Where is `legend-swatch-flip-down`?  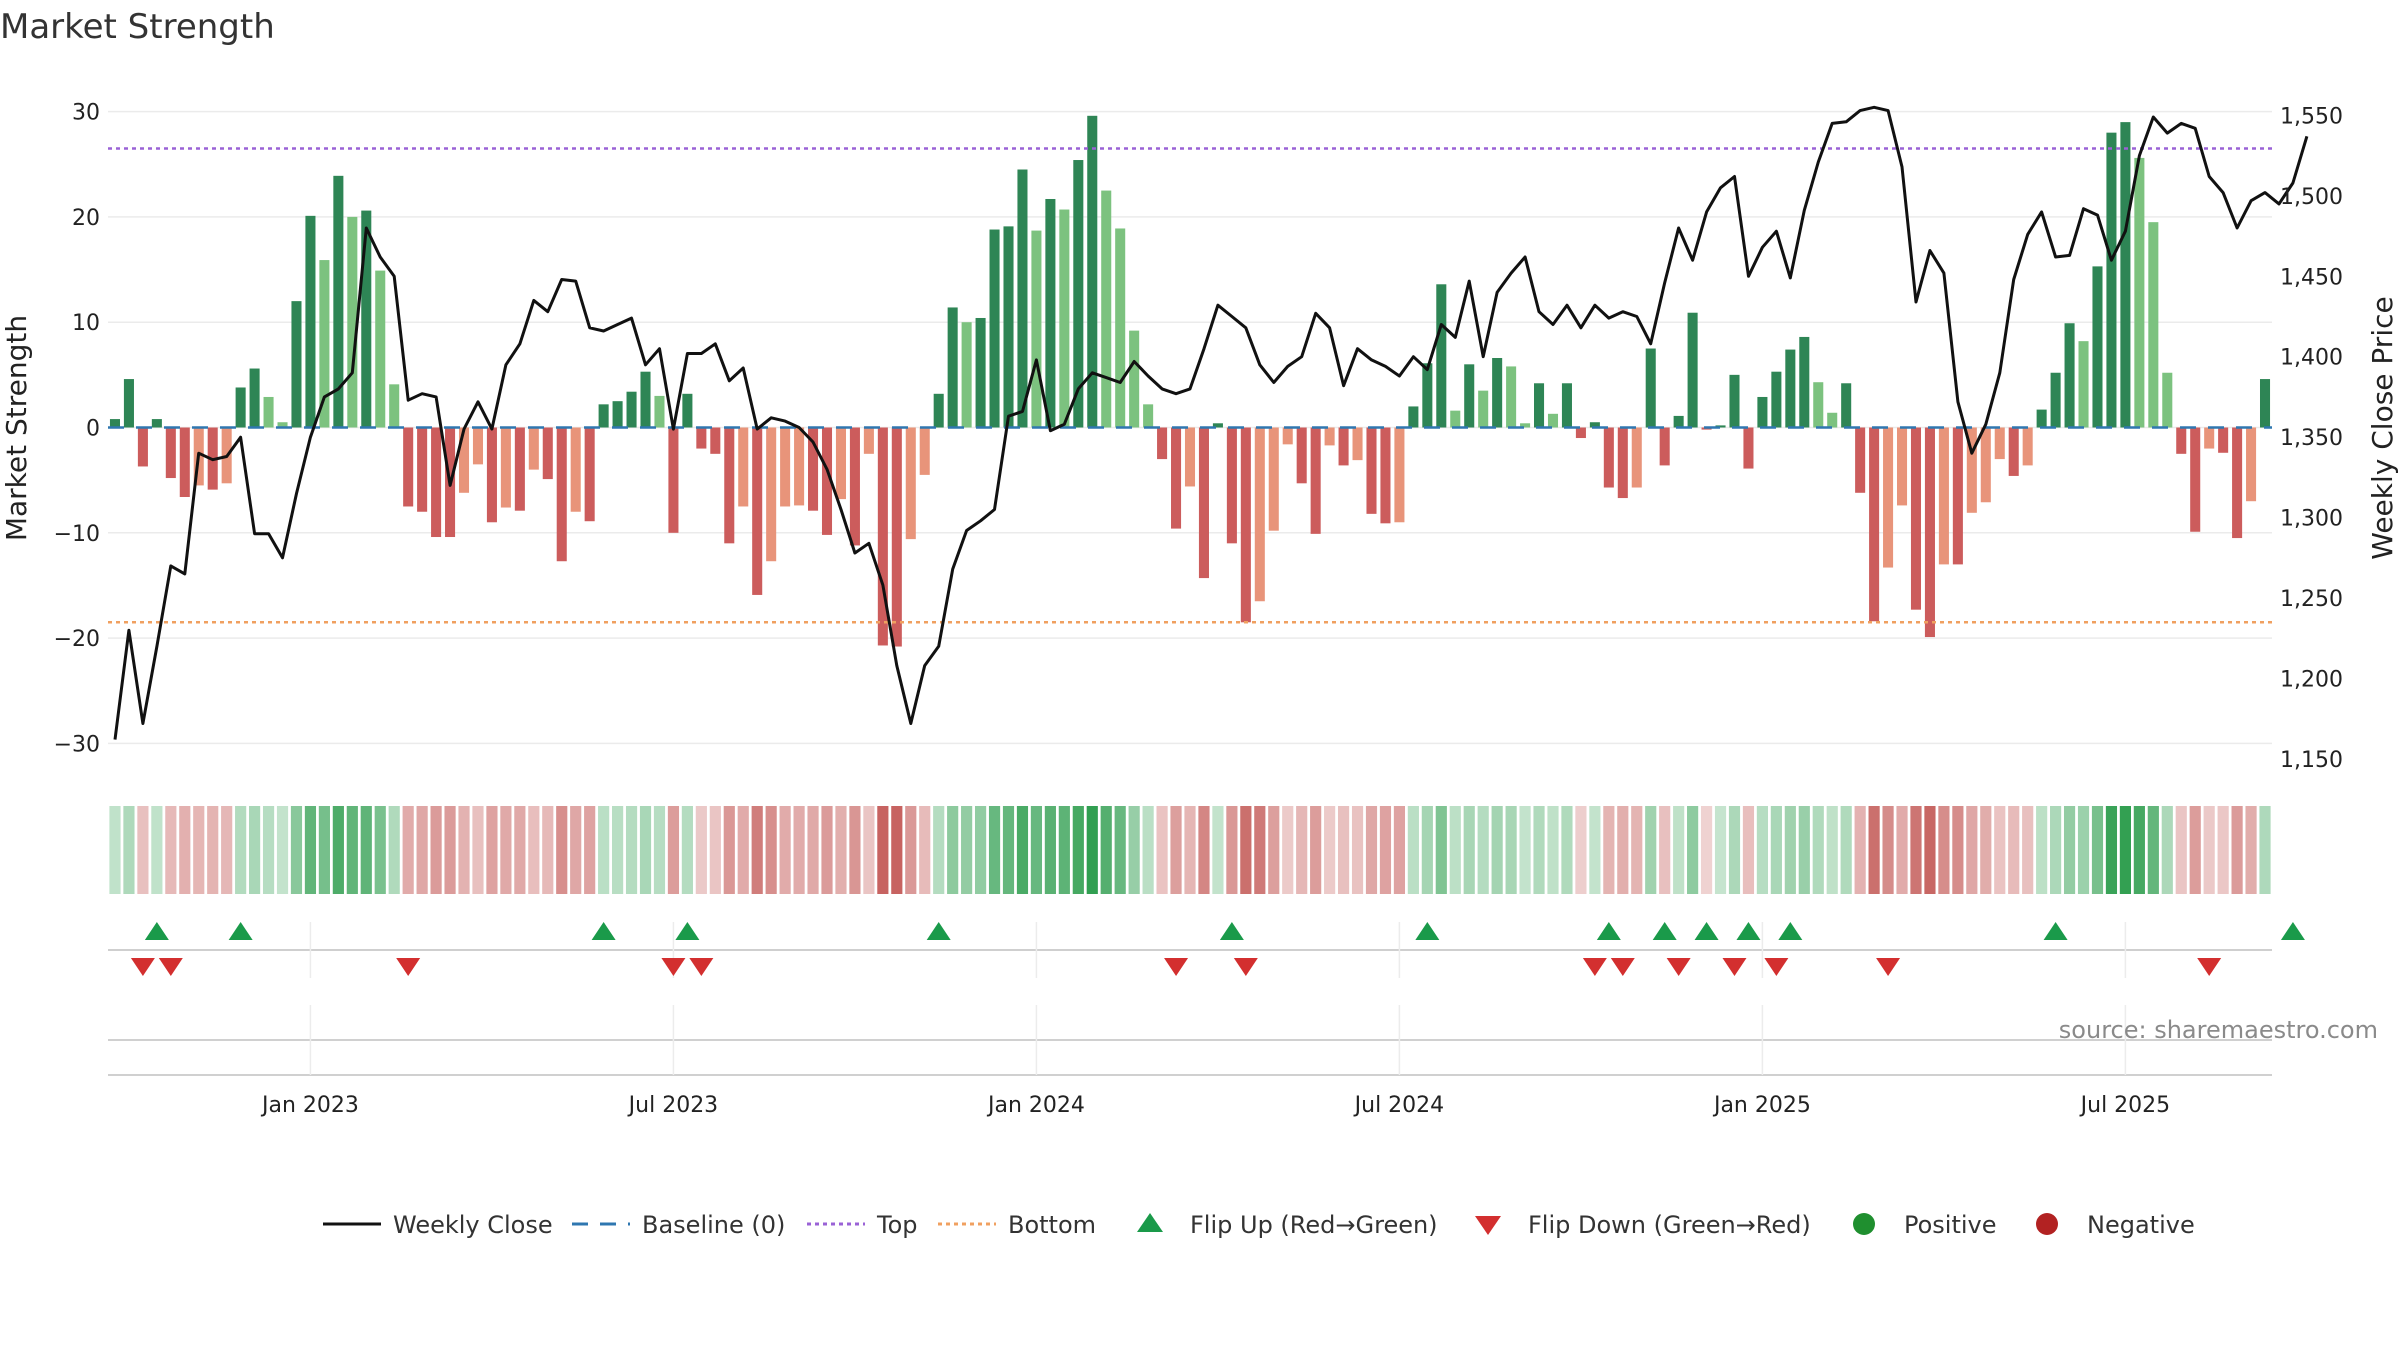
legend-swatch-flip-down is located at coordinates (1488, 1225).